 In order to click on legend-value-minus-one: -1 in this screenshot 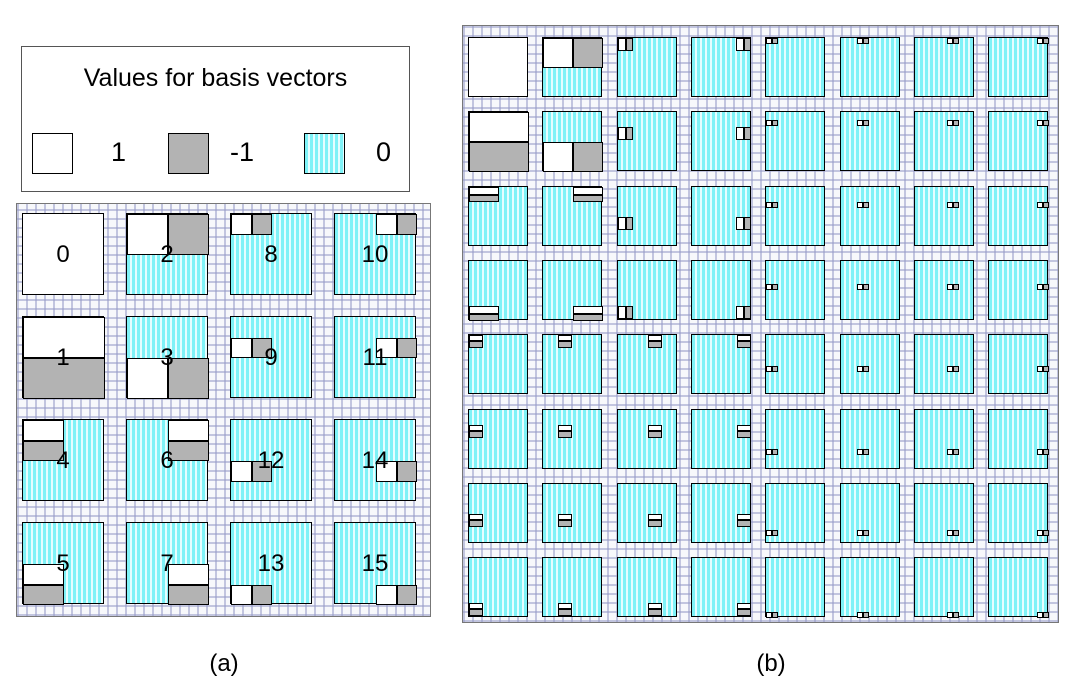, I will do `click(242, 152)`.